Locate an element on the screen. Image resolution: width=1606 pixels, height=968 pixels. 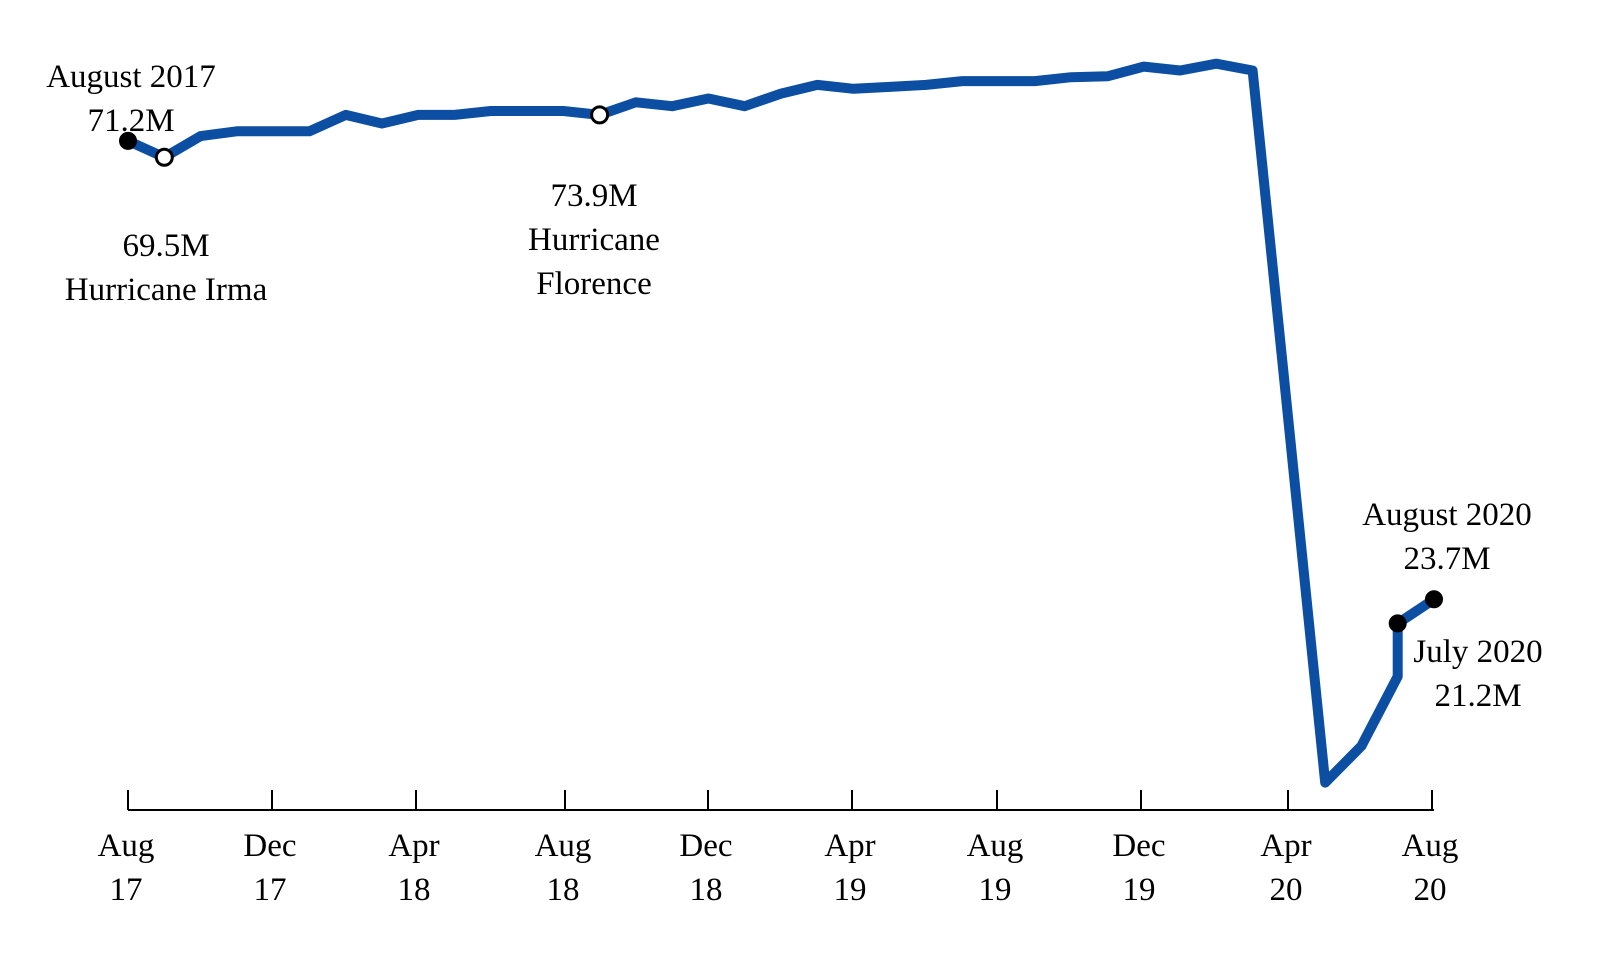
annotation-date: August 2020 is located at coordinates (1447, 515).